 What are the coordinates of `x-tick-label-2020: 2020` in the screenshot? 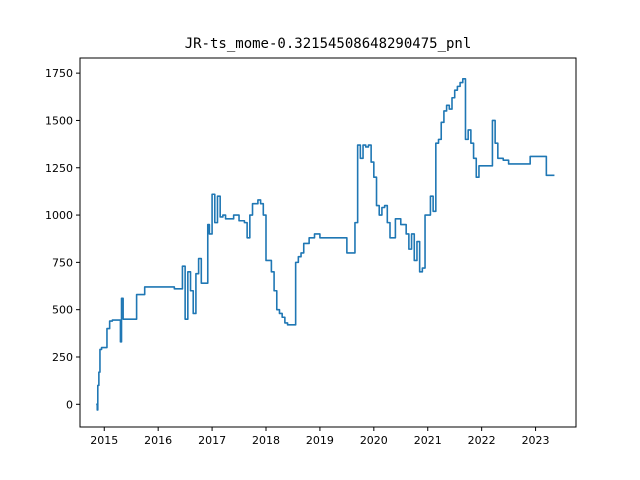 It's located at (374, 440).